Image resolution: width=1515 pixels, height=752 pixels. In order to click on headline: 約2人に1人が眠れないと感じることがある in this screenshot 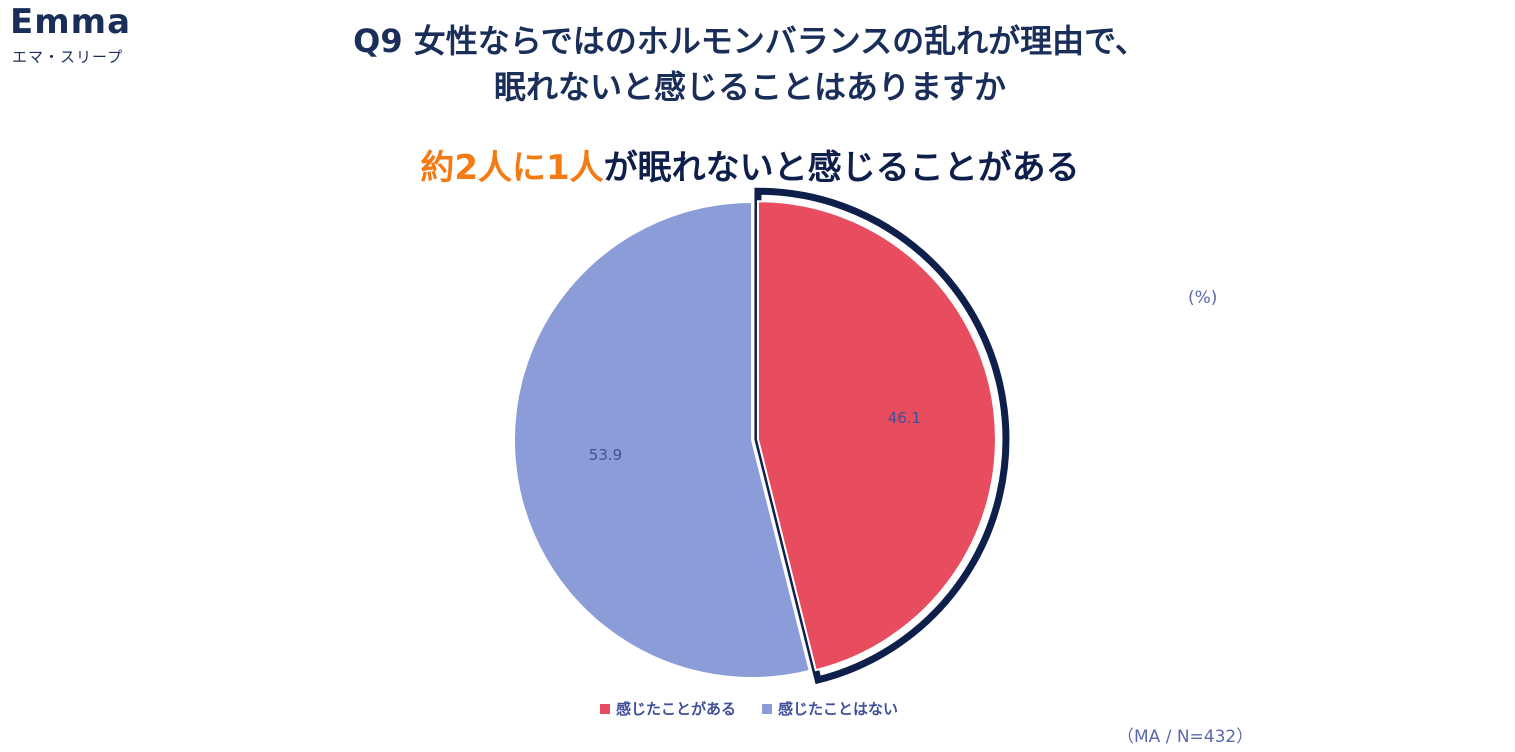, I will do `click(750, 164)`.